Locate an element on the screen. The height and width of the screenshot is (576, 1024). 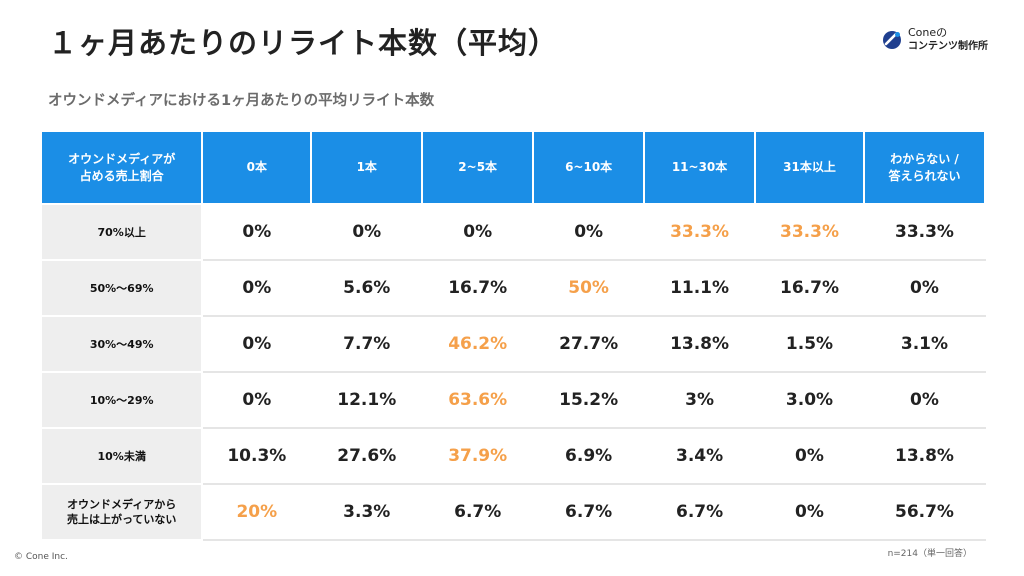
column-header: 6~10本 is located at coordinates (589, 167).